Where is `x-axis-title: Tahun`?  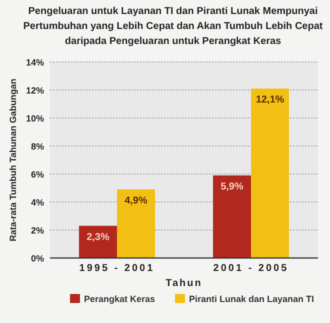 x-axis-title: Tahun is located at coordinates (184, 283).